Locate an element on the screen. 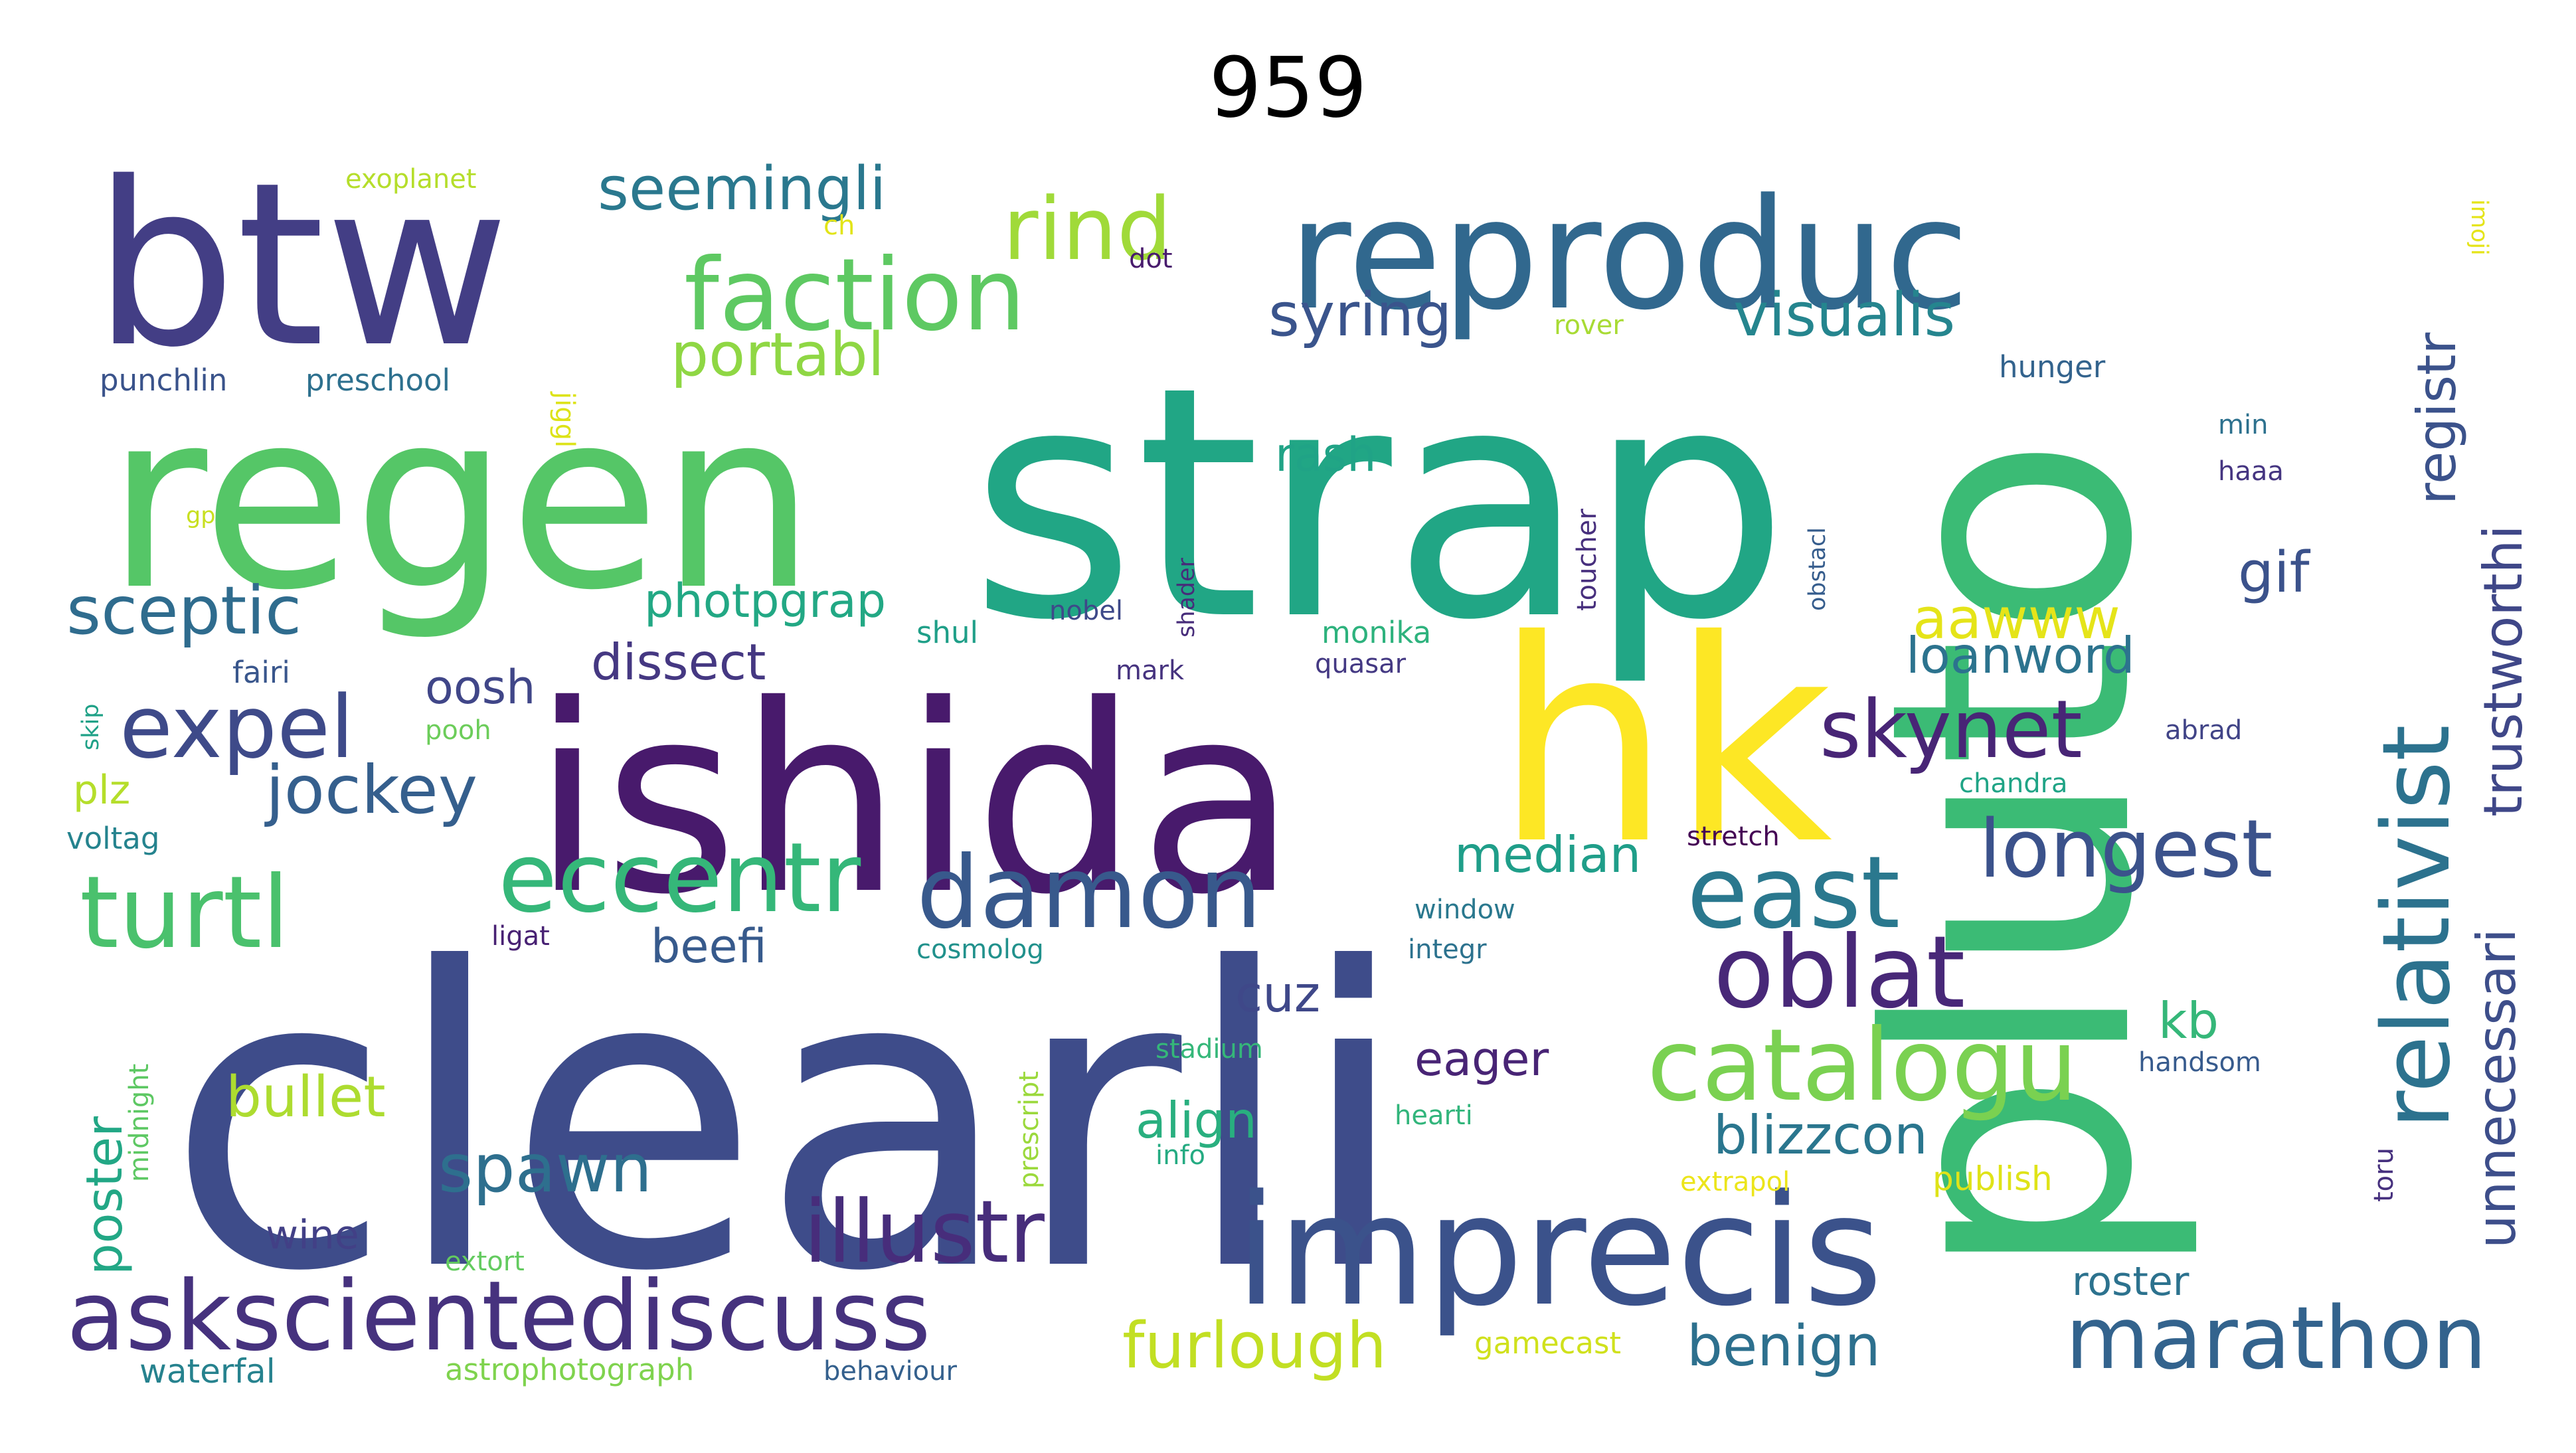  word-align: align is located at coordinates (1196, 1120).